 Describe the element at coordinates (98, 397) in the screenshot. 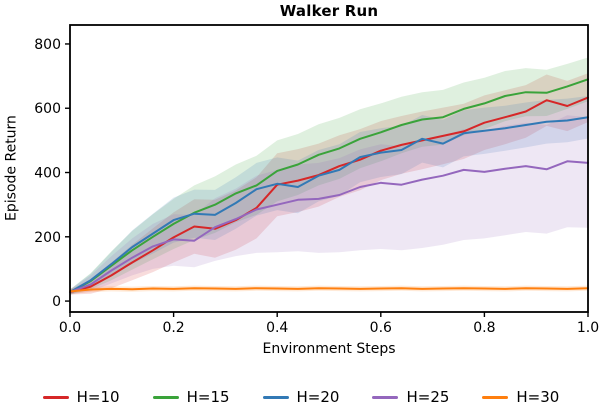

I see `legend-label: H=10` at that location.